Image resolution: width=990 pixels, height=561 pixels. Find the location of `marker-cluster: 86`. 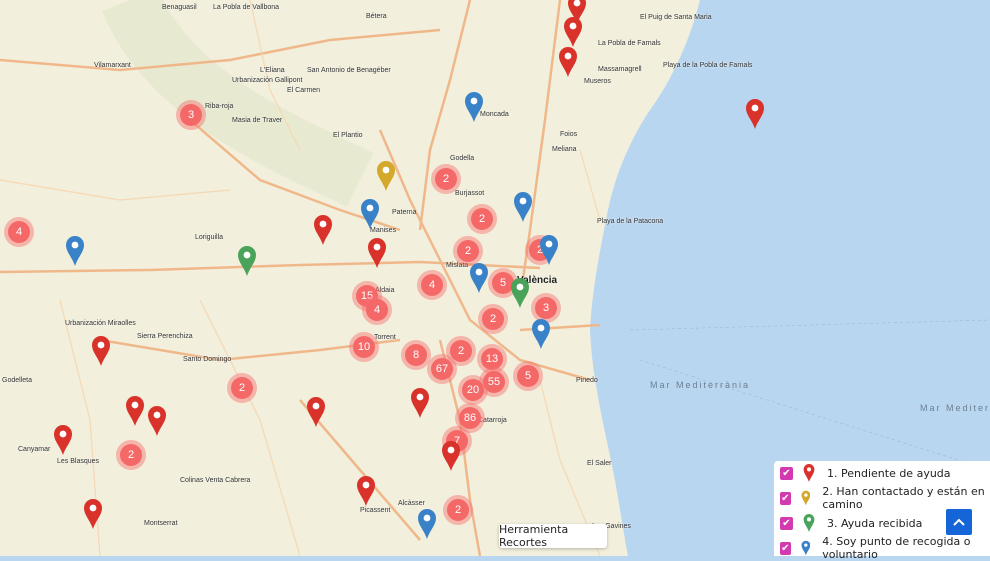

marker-cluster: 86 is located at coordinates (470, 418).